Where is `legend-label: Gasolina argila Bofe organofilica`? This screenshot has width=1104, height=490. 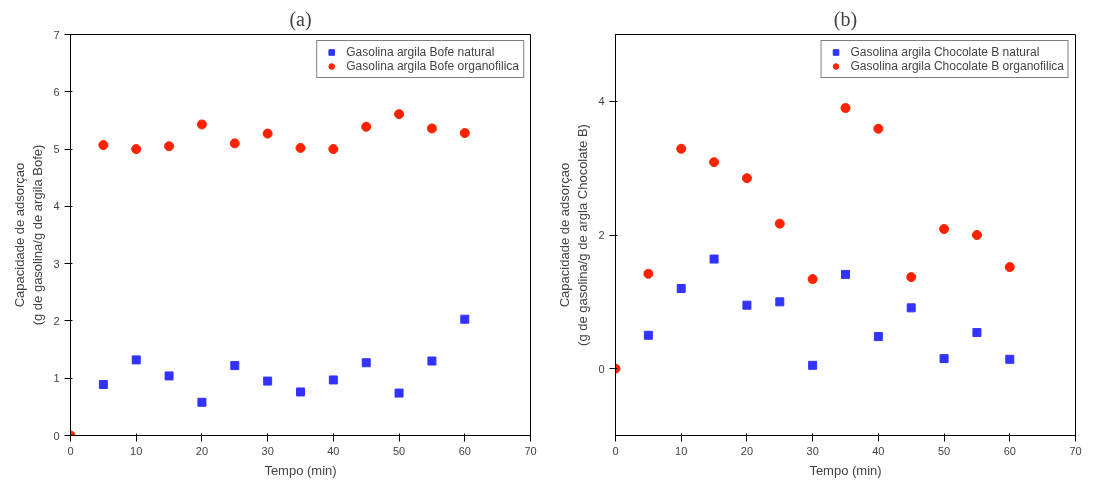 legend-label: Gasolina argila Bofe organofilica is located at coordinates (432, 66).